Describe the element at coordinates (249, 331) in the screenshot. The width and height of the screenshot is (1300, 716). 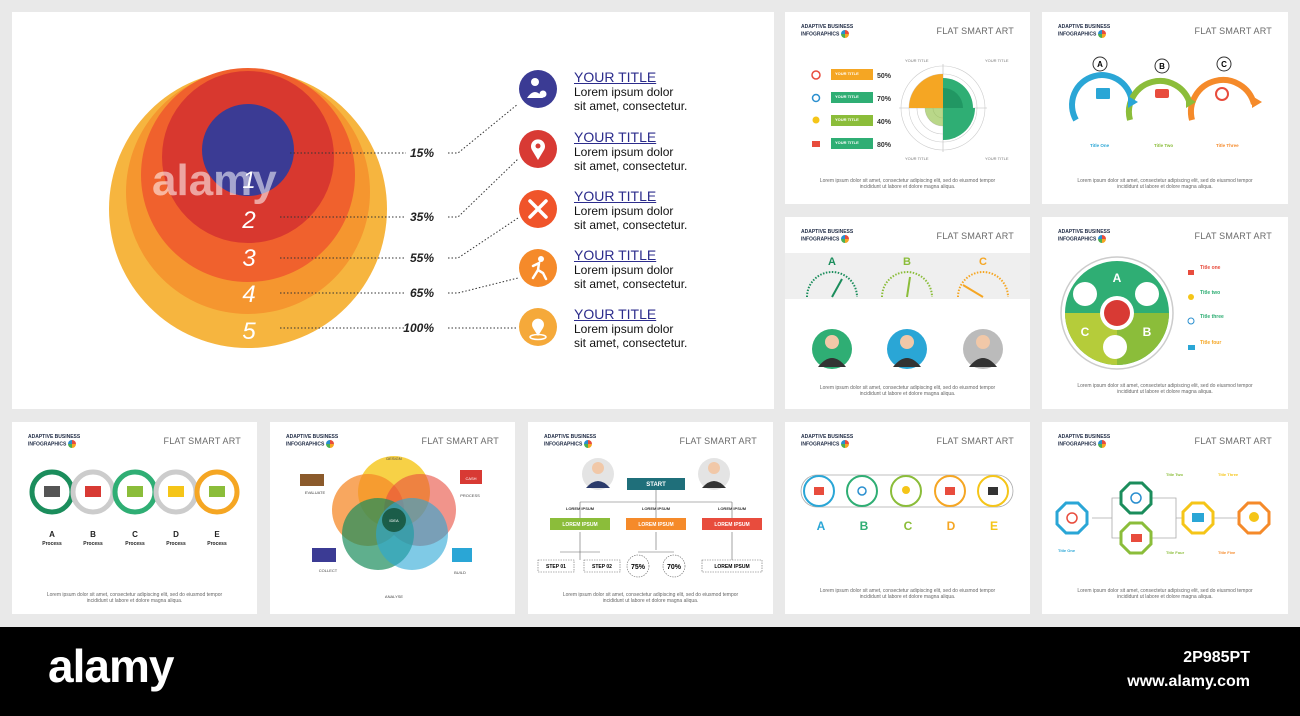
I see `ring-number: 5` at that location.